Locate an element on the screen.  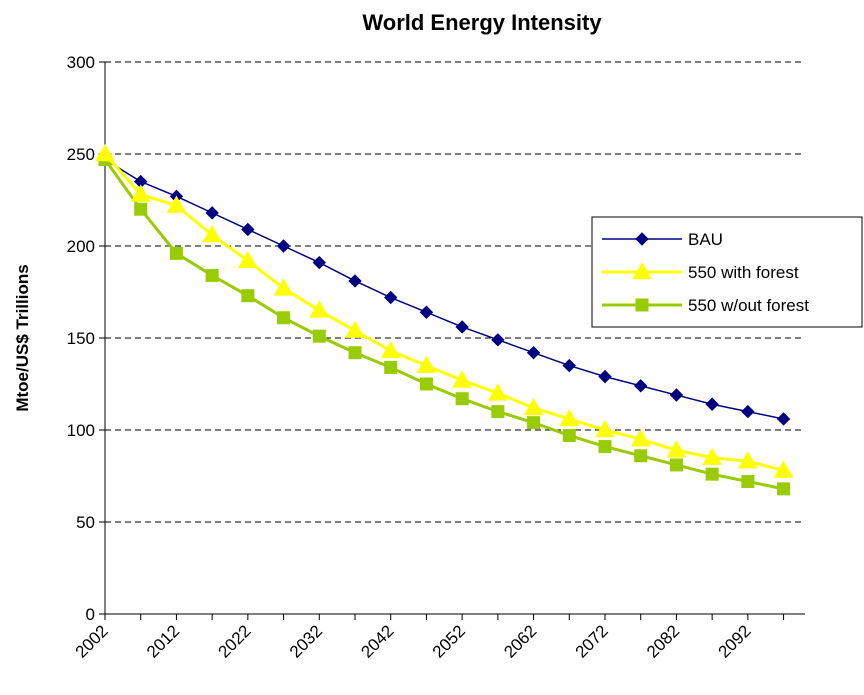
y-tick-label: 50 is located at coordinates (85, 522).